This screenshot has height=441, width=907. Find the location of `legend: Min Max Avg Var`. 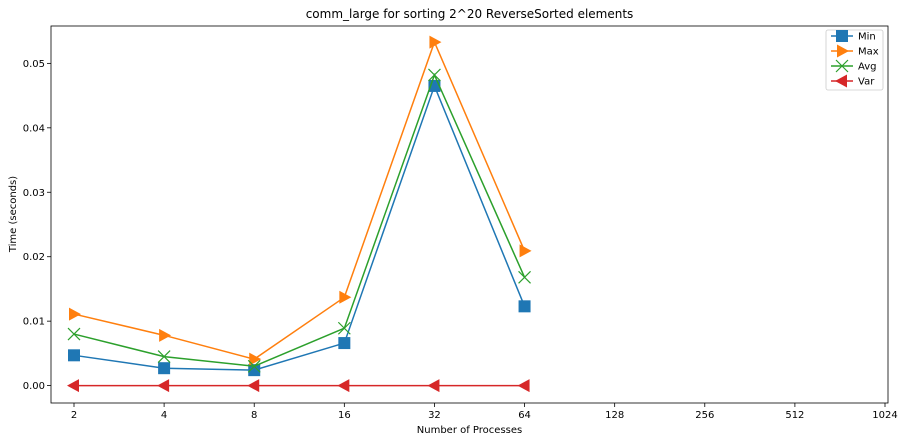

legend: Min Max Avg Var is located at coordinates (854, 60).